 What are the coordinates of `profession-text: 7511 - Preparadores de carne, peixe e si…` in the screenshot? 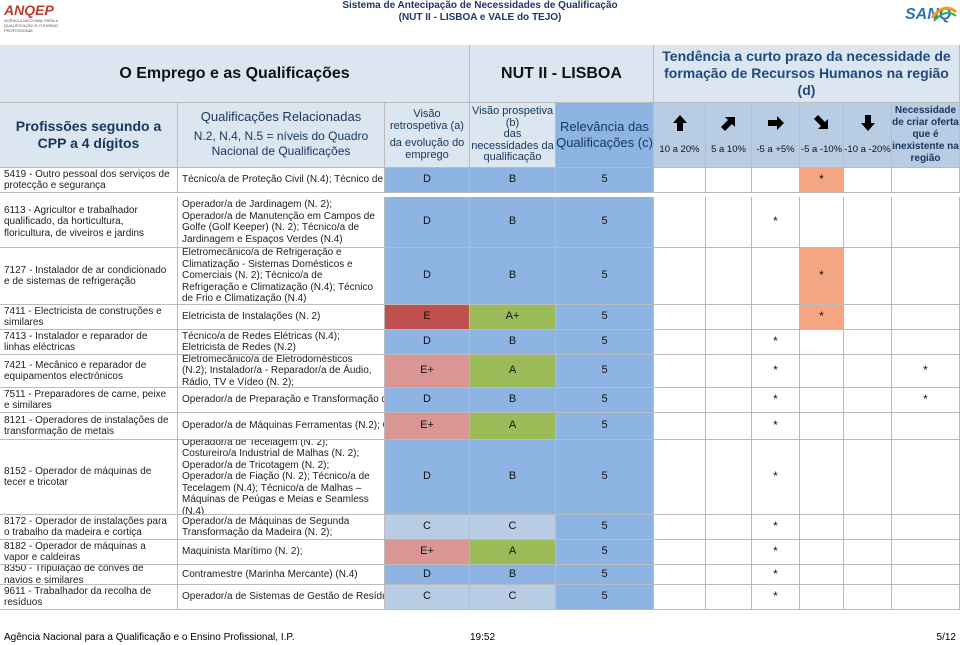 It's located at (85, 400).